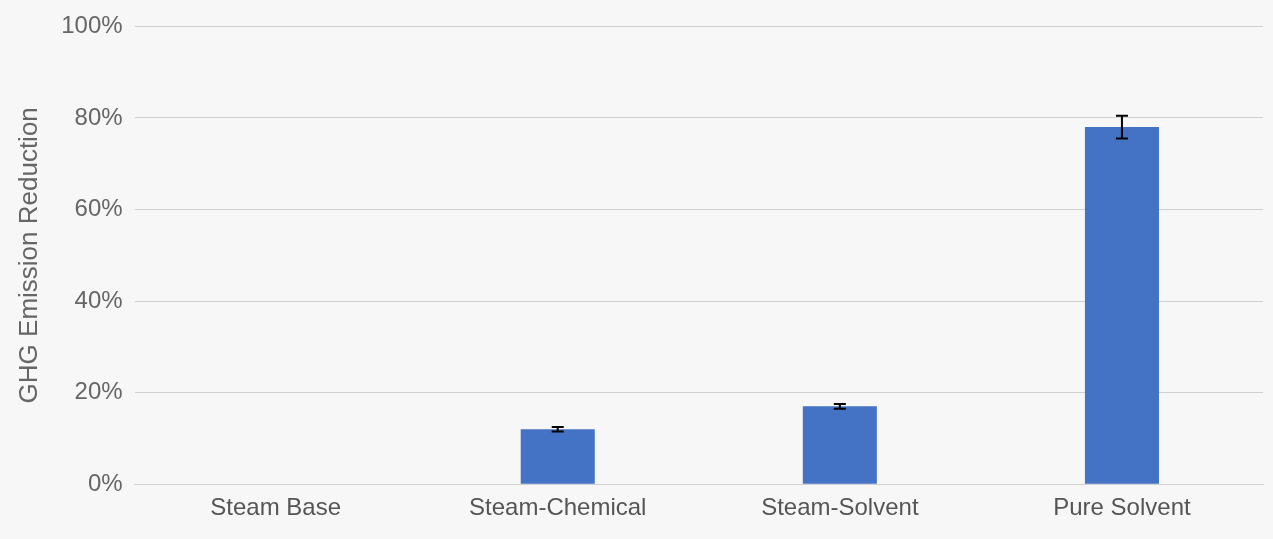 The image size is (1273, 539). I want to click on y-tick-label: 60%, so click(98, 208).